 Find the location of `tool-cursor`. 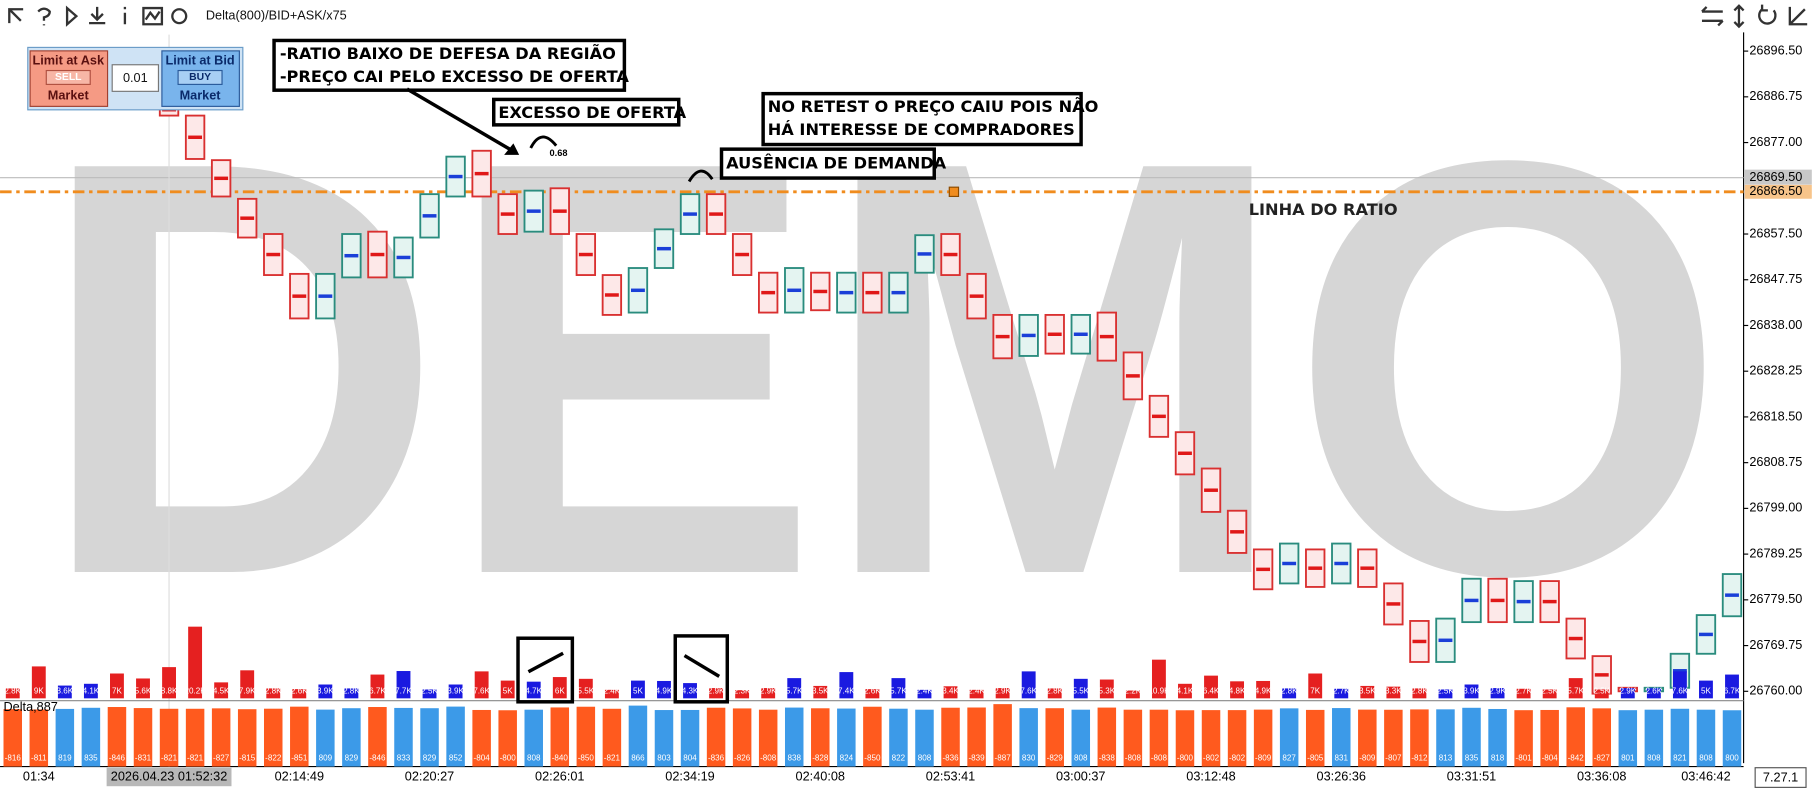

tool-cursor is located at coordinates (16, 16).